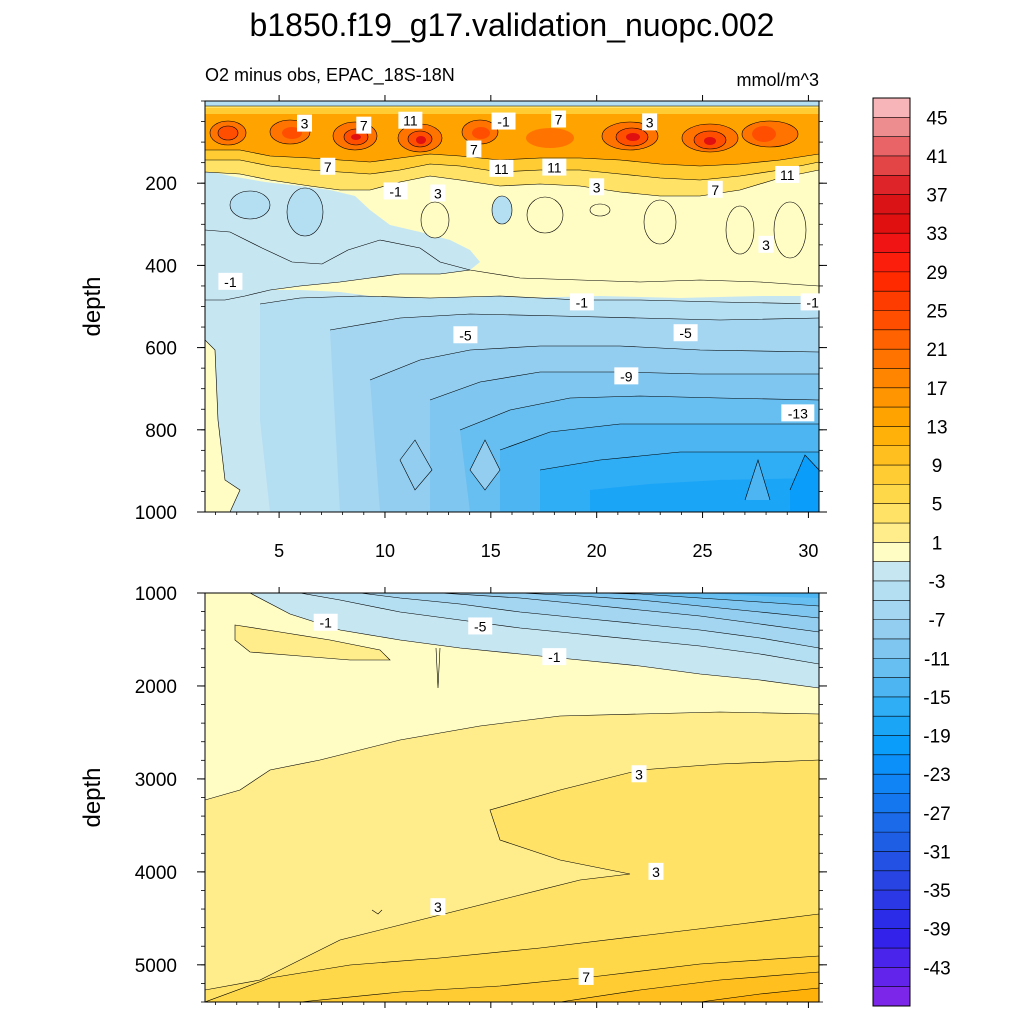 The height and width of the screenshot is (1024, 1024). What do you see at coordinates (936, 389) in the screenshot?
I see `colorbar-label: 17` at bounding box center [936, 389].